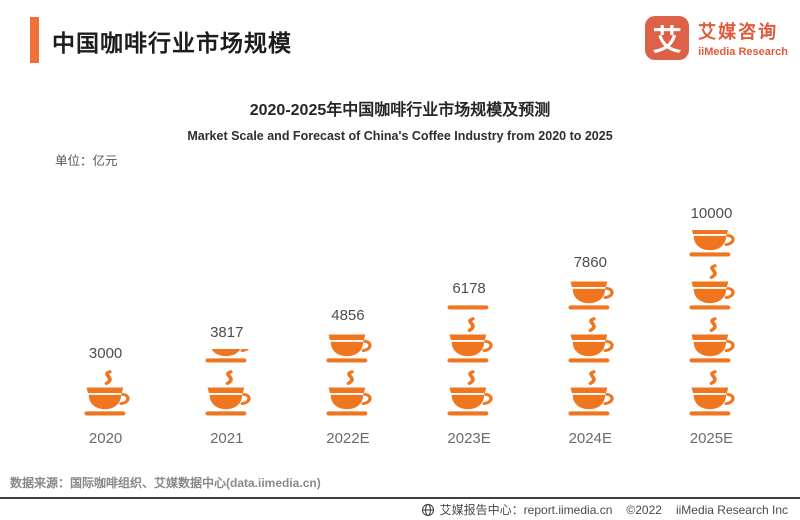  What do you see at coordinates (590, 438) in the screenshot?
I see `year-label: 2024E` at bounding box center [590, 438].